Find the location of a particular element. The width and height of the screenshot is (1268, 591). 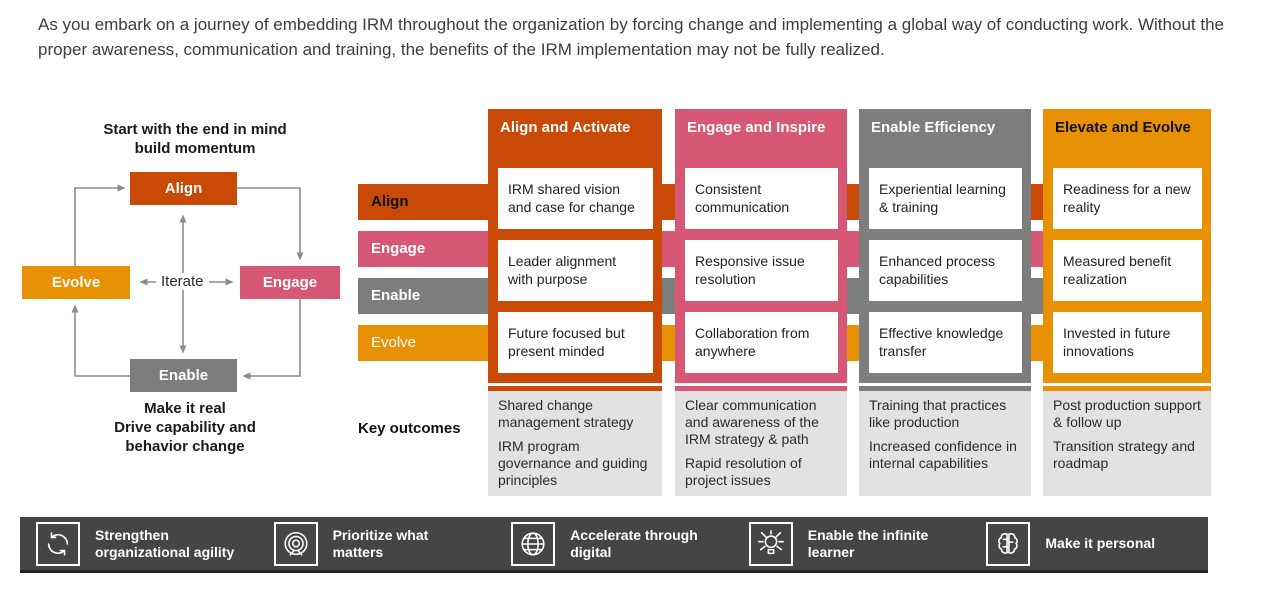

footer-item-label: Prioritize what matters is located at coordinates (380, 543).